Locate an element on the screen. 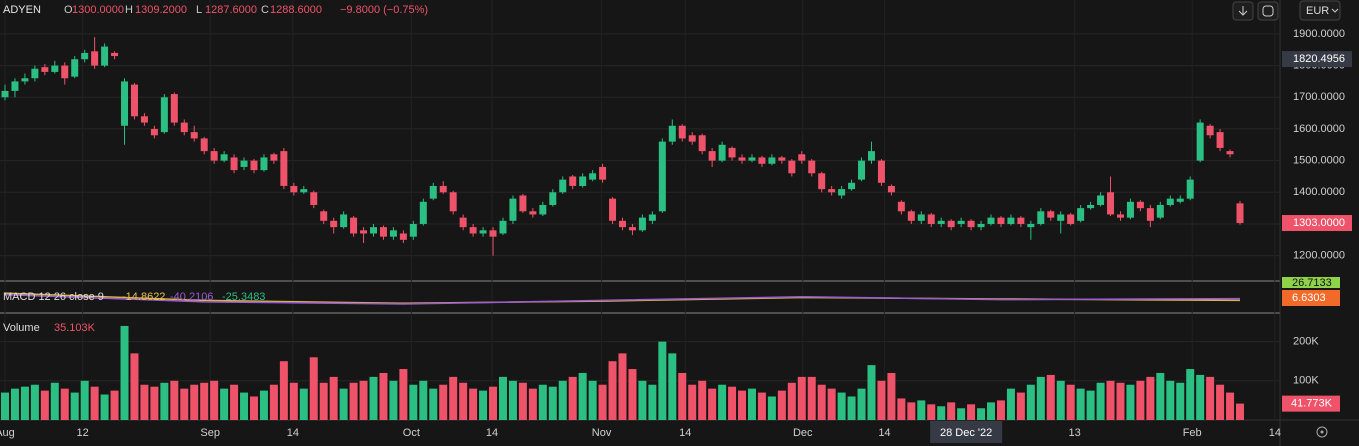 This screenshot has height=446, width=1359. last-volume-bg is located at coordinates (1311, 403).